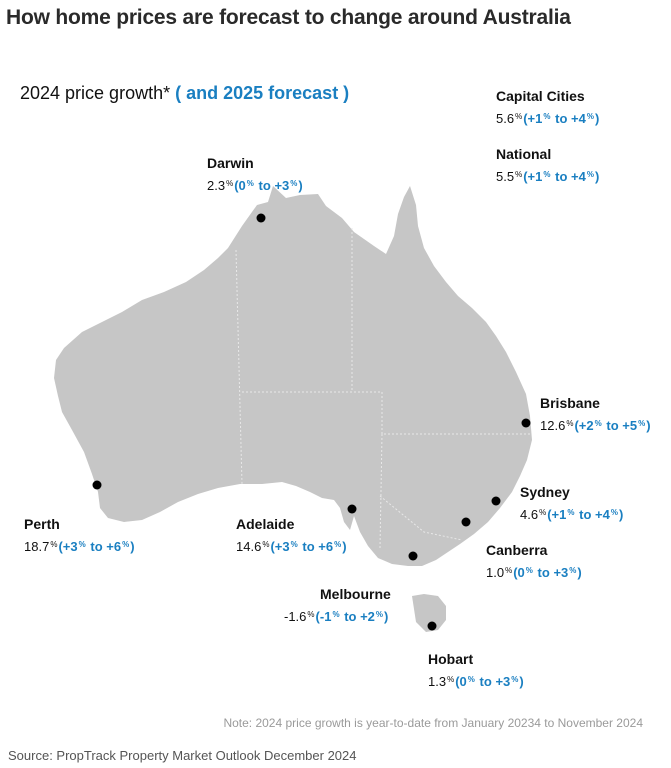 The image size is (671, 768). Describe the element at coordinates (451, 659) in the screenshot. I see `city-name: Hobart` at that location.